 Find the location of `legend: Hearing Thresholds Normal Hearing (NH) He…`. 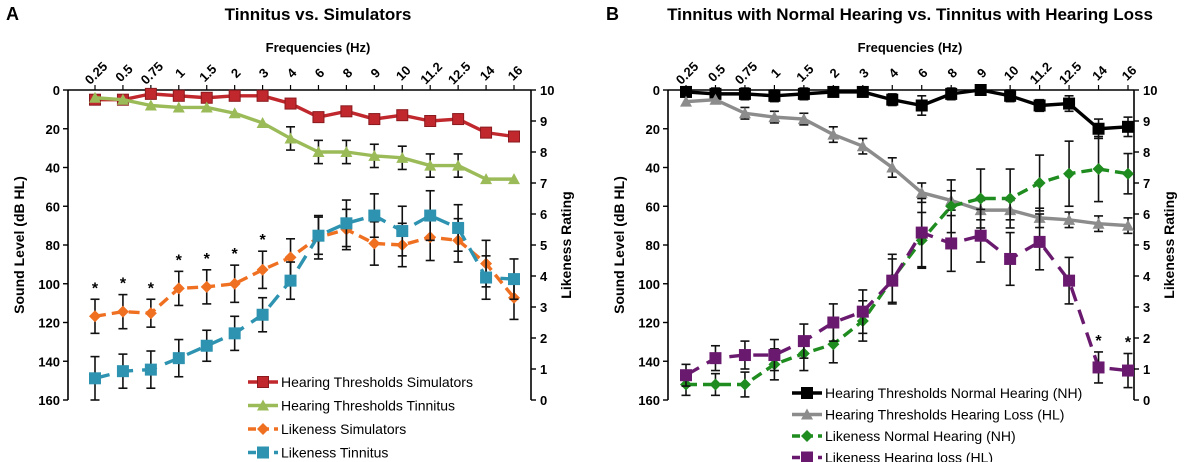

legend: Hearing Thresholds Normal Hearing (NH) He… is located at coordinates (937, 423).